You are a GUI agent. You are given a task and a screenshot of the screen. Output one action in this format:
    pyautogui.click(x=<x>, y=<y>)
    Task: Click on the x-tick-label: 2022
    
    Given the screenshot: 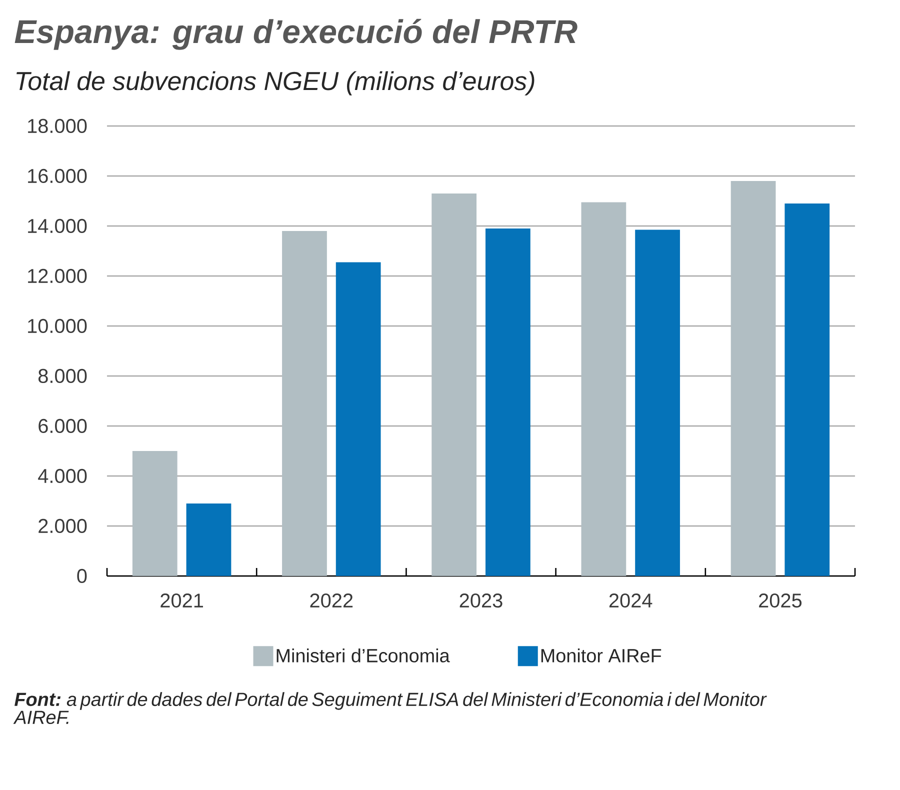 What is the action you would take?
    pyautogui.click(x=331, y=601)
    